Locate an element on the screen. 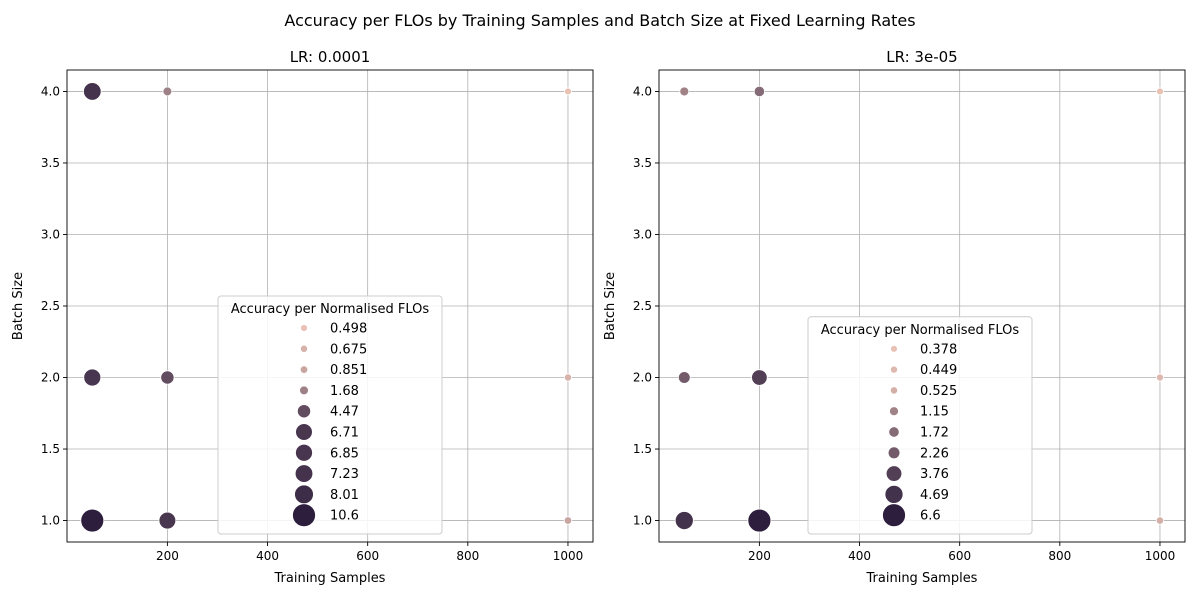  legend-entry-label: 1.68 is located at coordinates (344, 391).